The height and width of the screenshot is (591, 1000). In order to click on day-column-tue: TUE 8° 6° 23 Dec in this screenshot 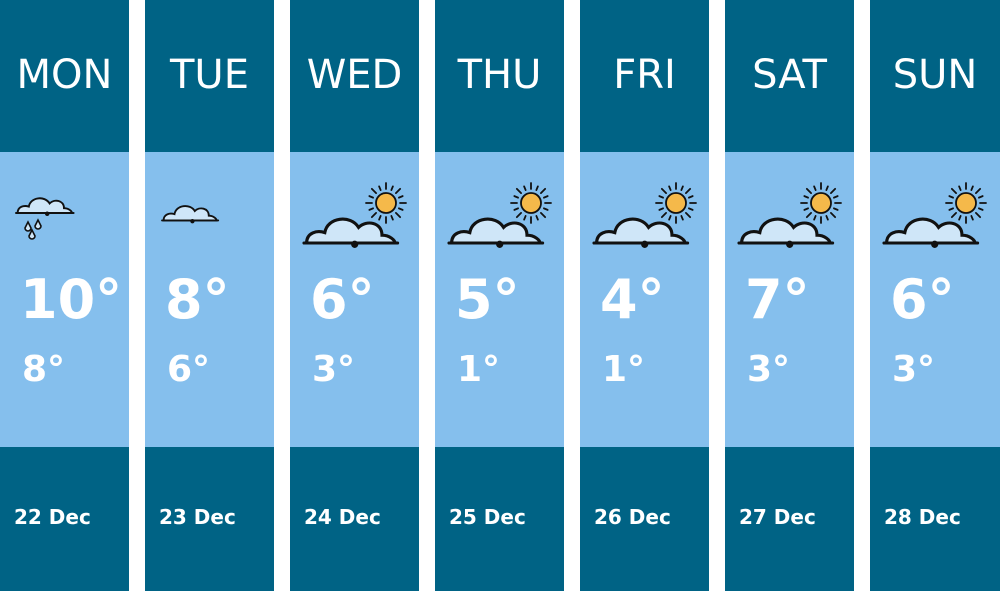, I will do `click(209, 295)`.